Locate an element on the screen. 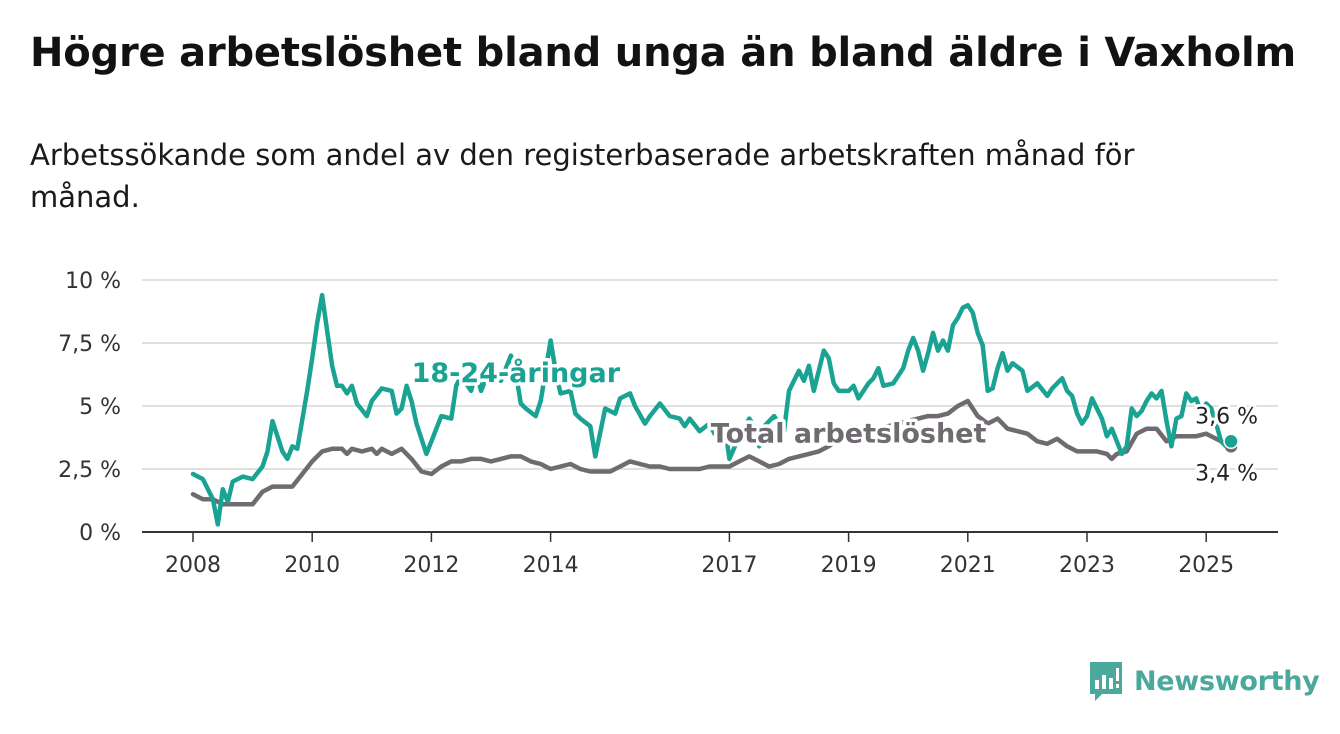 This screenshot has width=1340, height=734. x-tick-label: 2008 is located at coordinates (193, 565).